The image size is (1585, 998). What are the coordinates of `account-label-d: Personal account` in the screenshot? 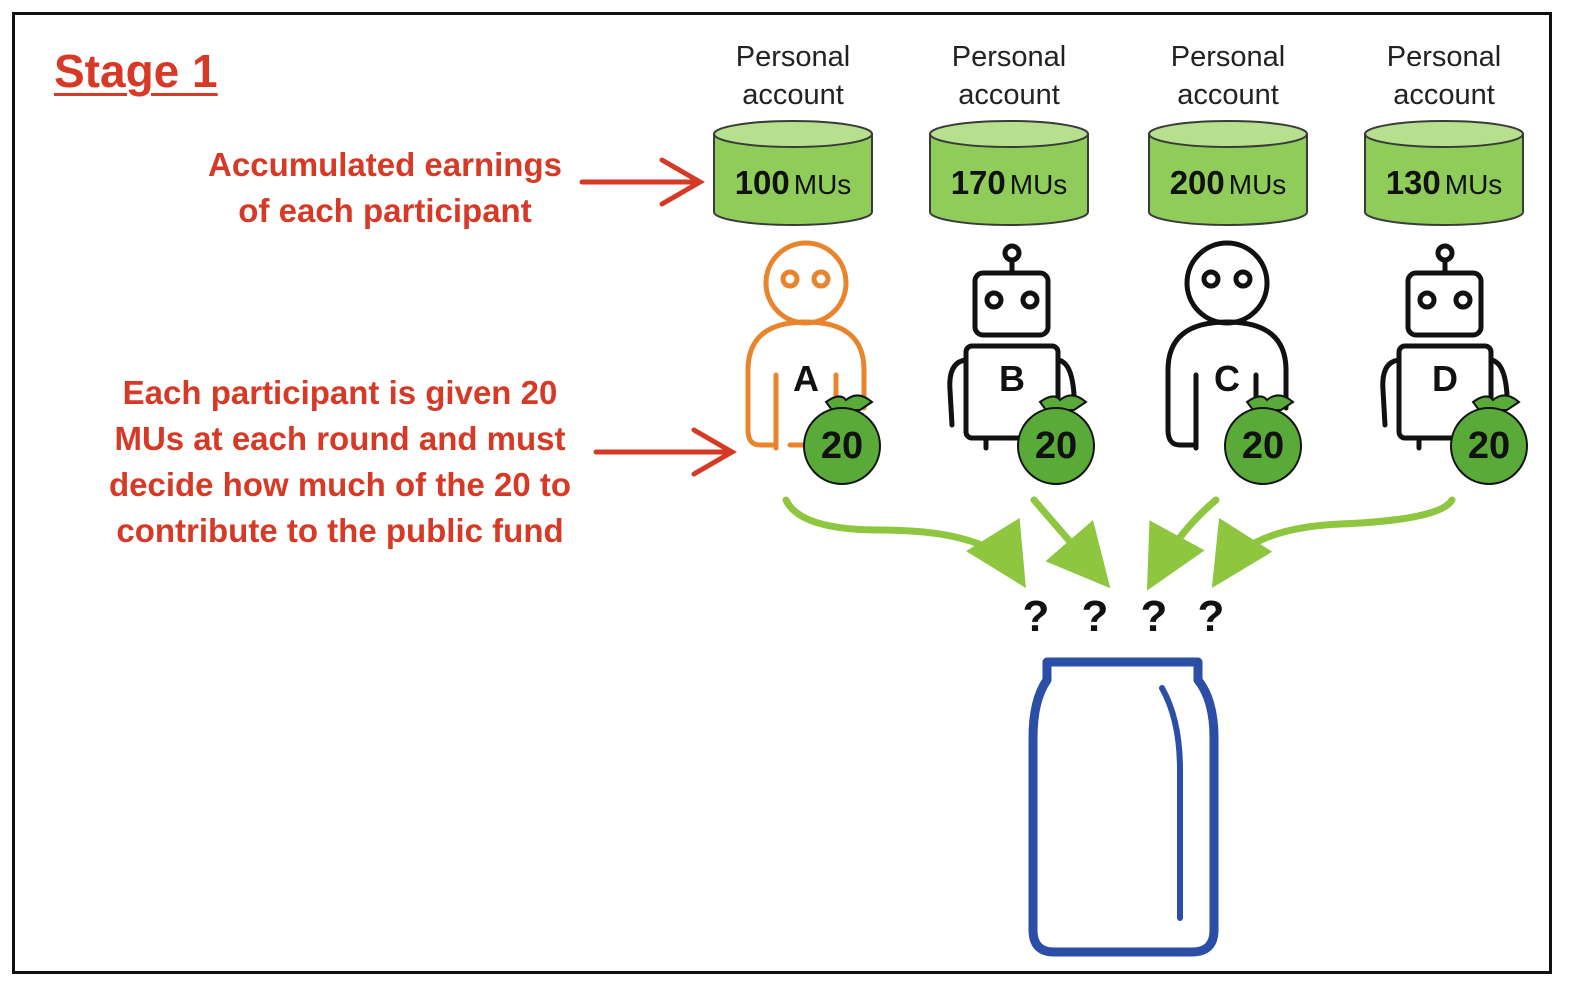 It's located at (1444, 76).